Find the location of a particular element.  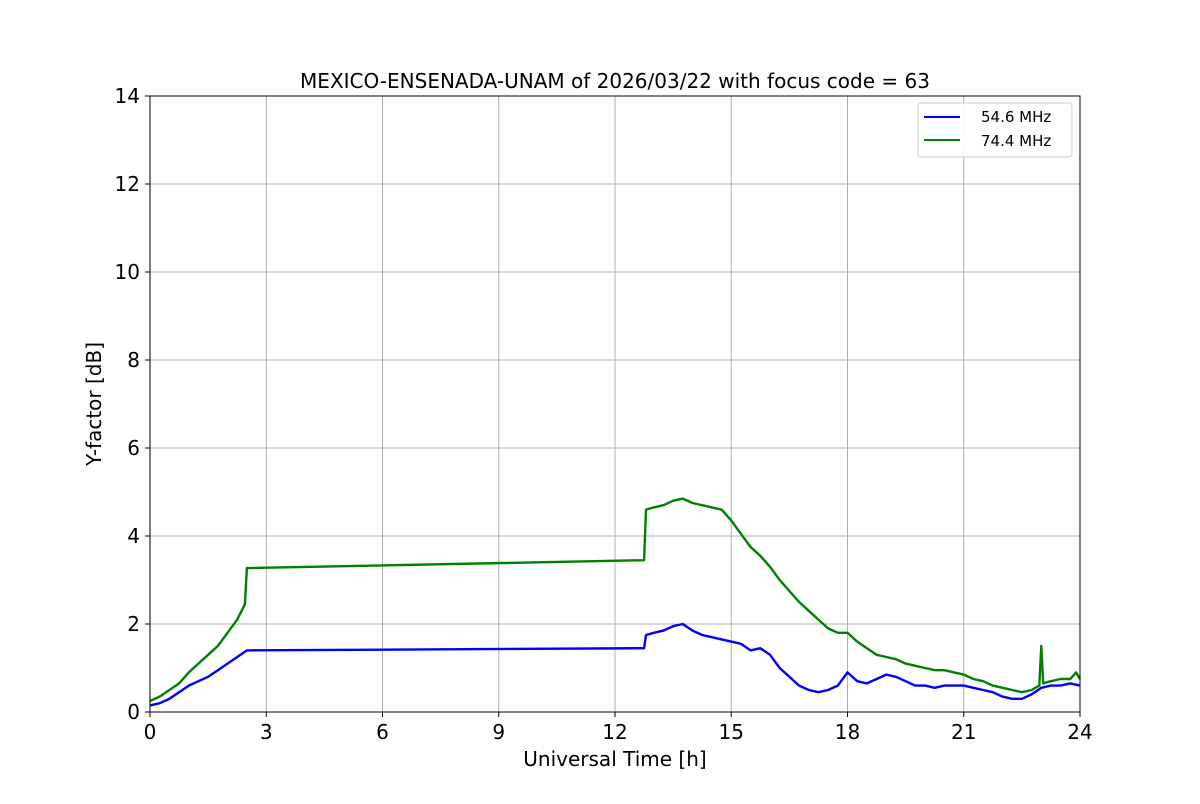

y-tick-label: 2 is located at coordinates (133, 624).